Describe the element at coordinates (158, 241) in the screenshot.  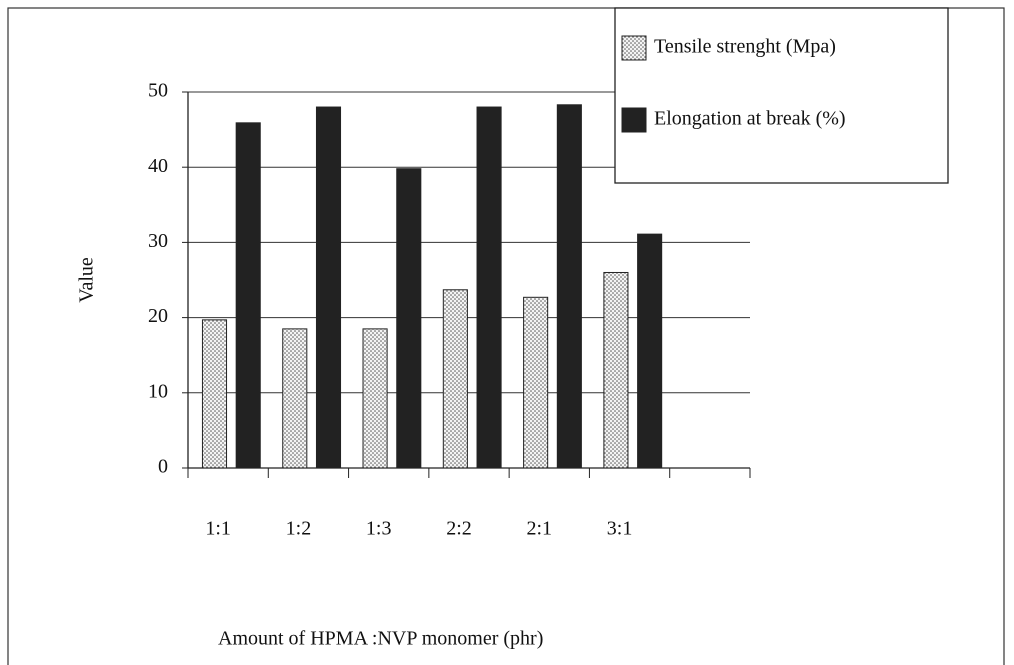
I see `y-tick-label: 30` at that location.